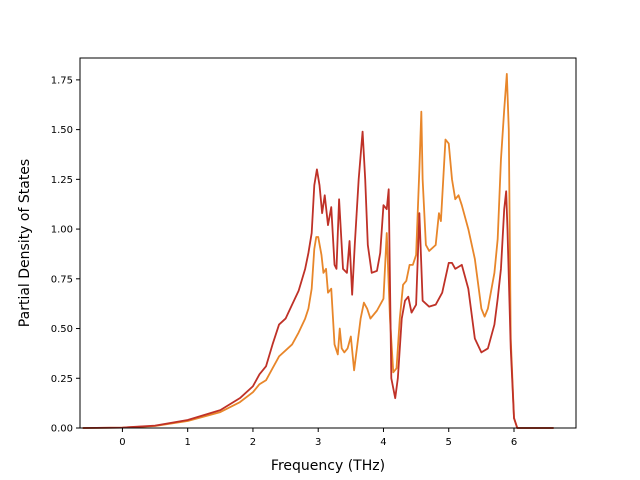 Image resolution: width=640 pixels, height=480 pixels. I want to click on y-tick-label: 1.75, so click(62, 80).